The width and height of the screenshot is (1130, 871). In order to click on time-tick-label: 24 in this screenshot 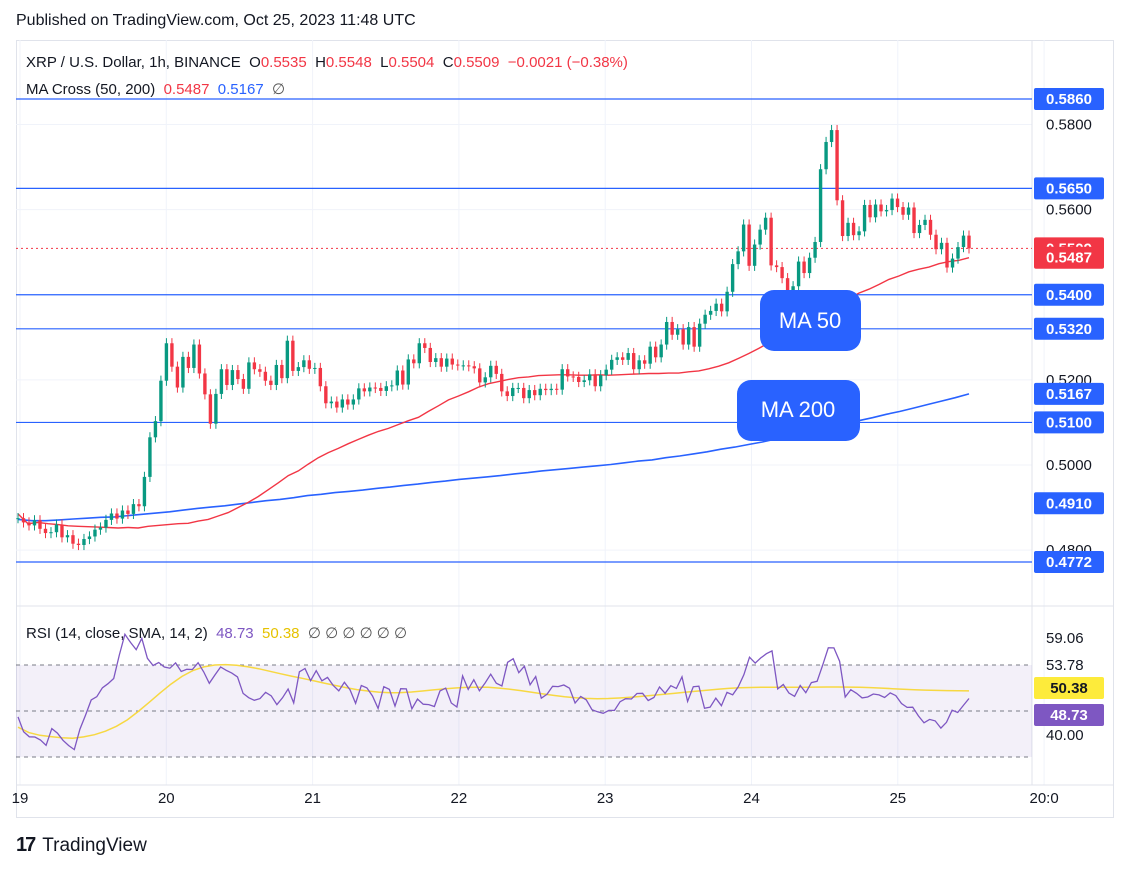, I will do `click(751, 798)`.